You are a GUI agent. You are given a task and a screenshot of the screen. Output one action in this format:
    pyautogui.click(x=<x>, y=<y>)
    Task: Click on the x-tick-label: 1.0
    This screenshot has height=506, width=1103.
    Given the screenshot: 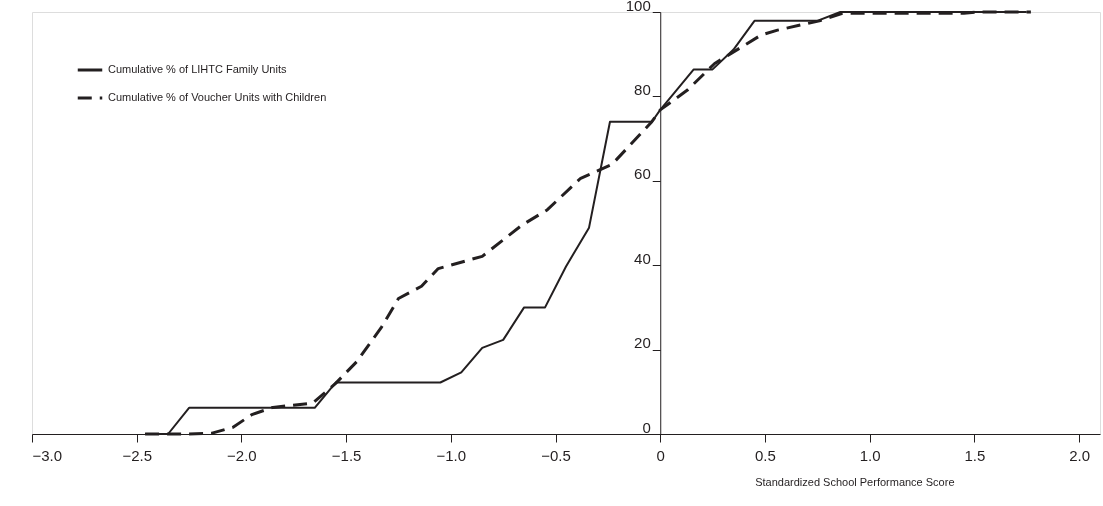 What is the action you would take?
    pyautogui.click(x=870, y=455)
    